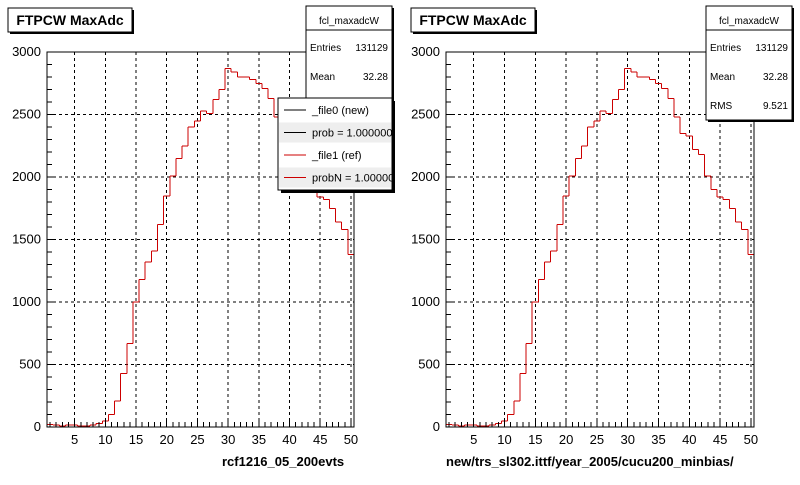  Describe the element at coordinates (283, 461) in the screenshot. I see `footer-caption: rcf1216_05_200evts` at that location.